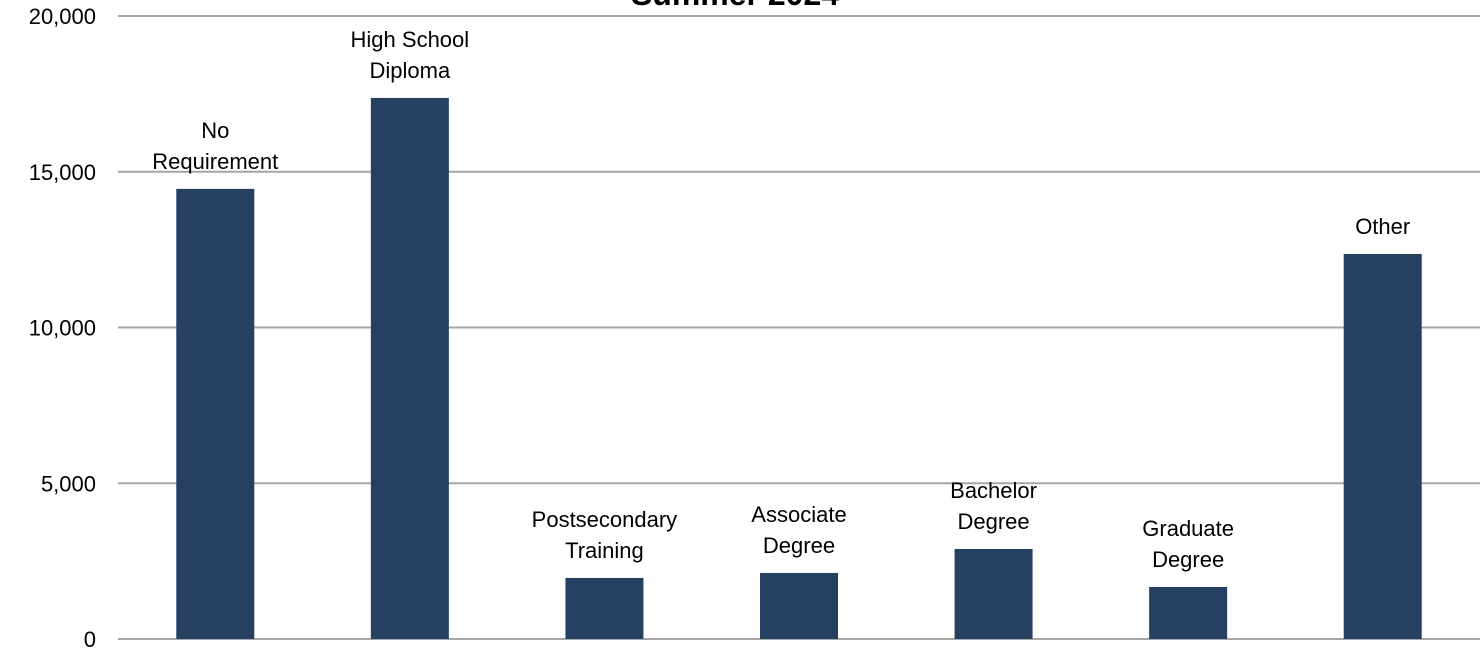 Image resolution: width=1480 pixels, height=649 pixels. What do you see at coordinates (993, 506) in the screenshot?
I see `category-label: Bachelor Degree` at bounding box center [993, 506].